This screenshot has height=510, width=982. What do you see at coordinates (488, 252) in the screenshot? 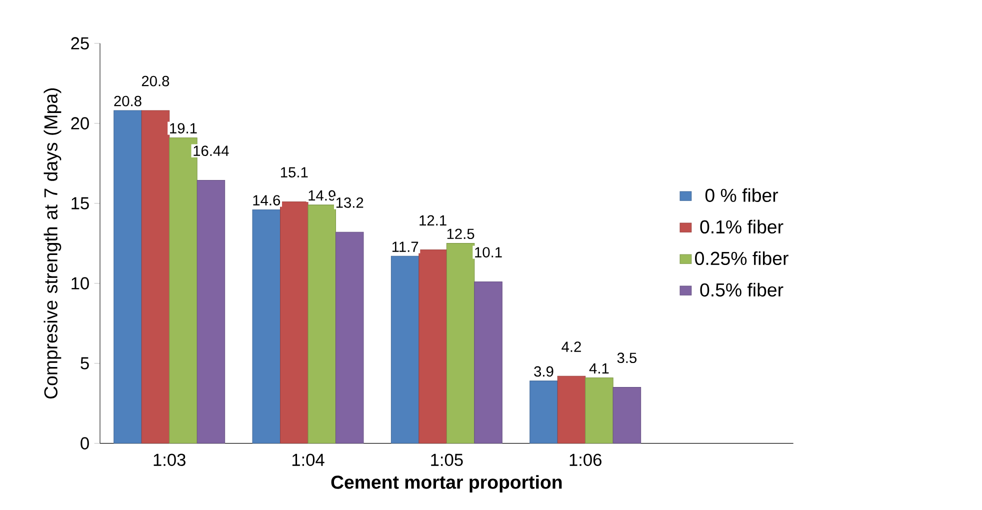
I see `data-label: 10.1` at bounding box center [488, 252].